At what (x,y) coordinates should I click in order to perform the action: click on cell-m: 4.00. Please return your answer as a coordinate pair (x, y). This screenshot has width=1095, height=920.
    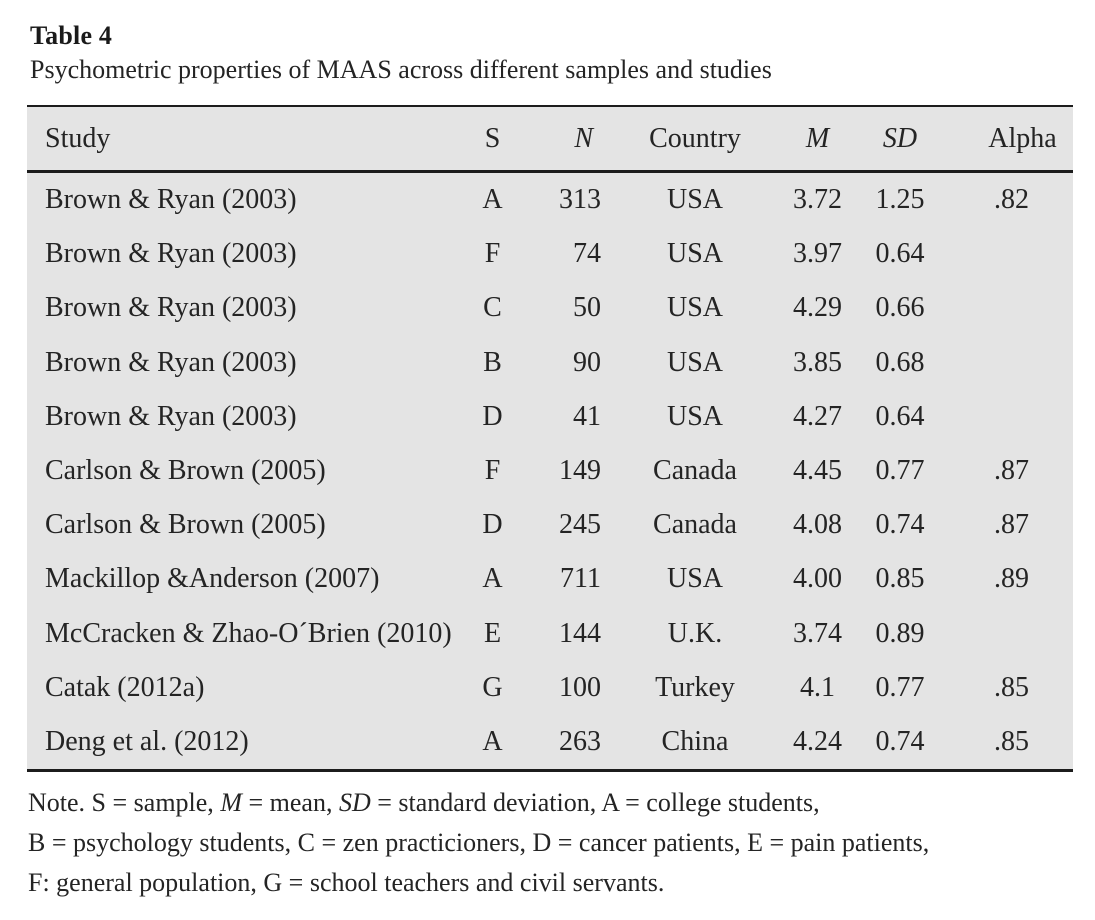
    Looking at the image, I should click on (817, 579).